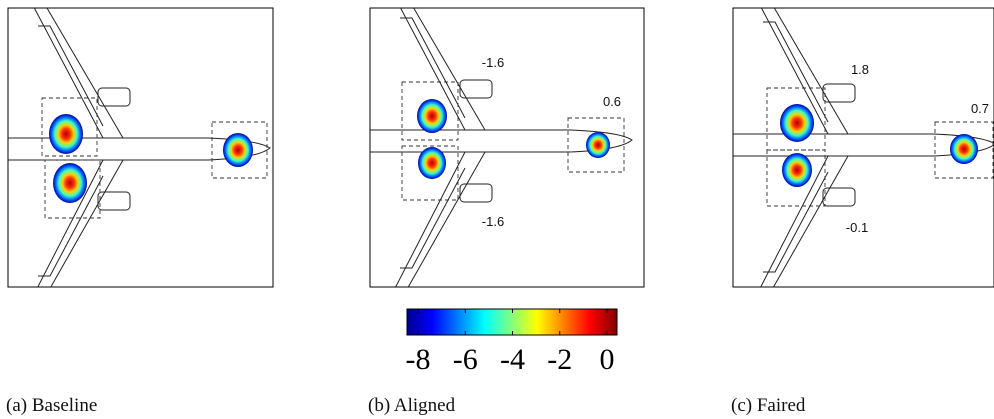  What do you see at coordinates (860, 69) in the screenshot?
I see `annotation: 1.8` at bounding box center [860, 69].